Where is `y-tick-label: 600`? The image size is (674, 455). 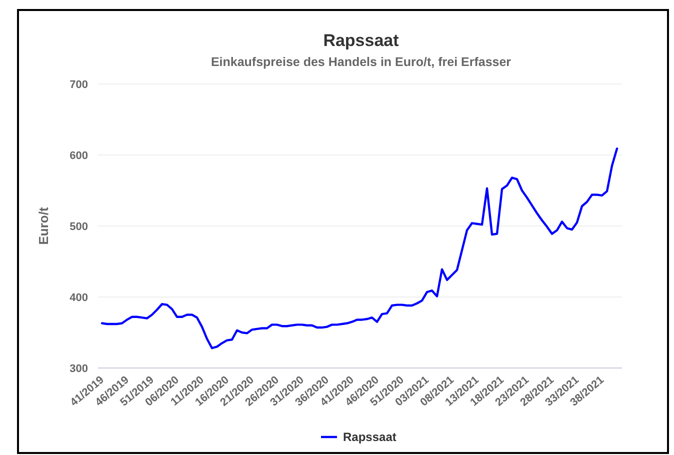
y-tick-label: 600 is located at coordinates (79, 156).